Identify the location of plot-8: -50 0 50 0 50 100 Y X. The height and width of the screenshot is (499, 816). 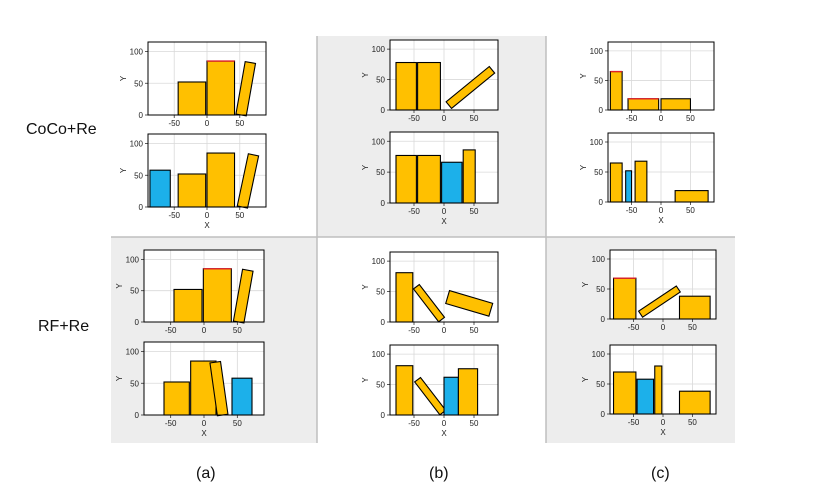
(190, 389).